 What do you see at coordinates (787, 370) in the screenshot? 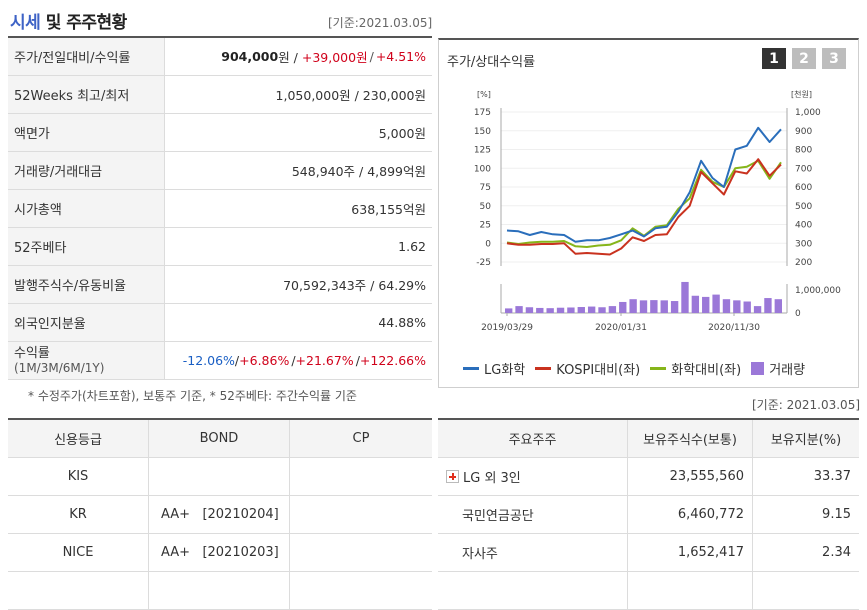
I see `legend-label: 거래량` at bounding box center [787, 370].